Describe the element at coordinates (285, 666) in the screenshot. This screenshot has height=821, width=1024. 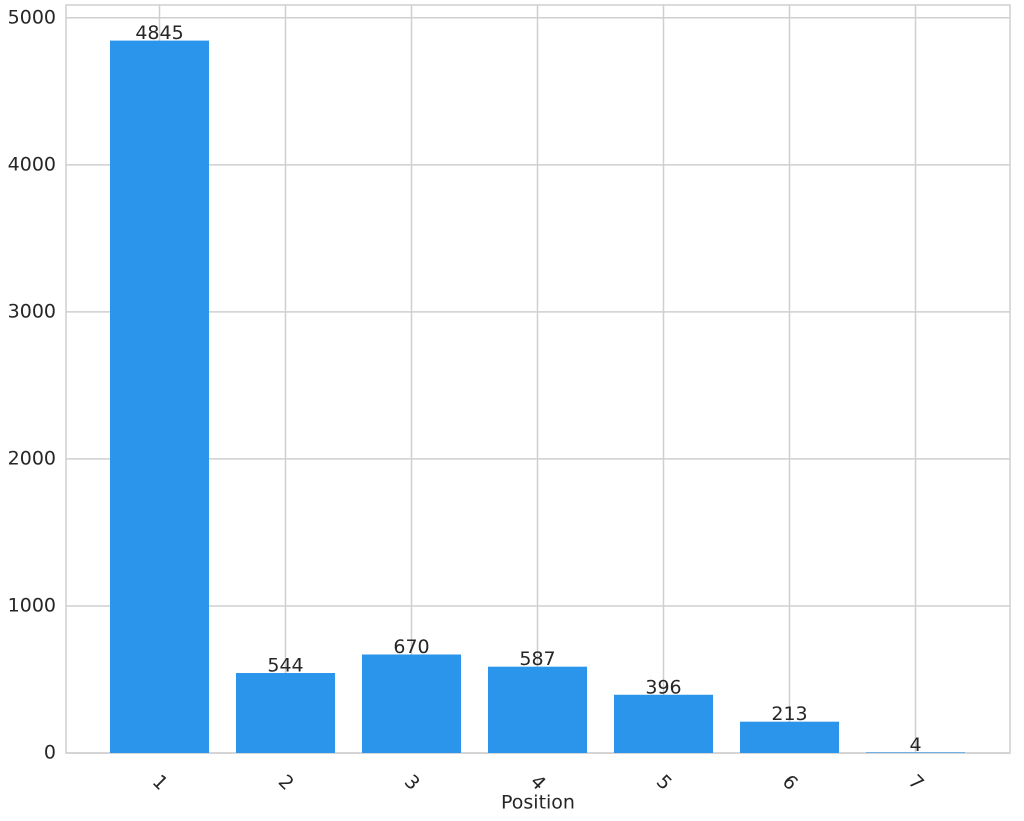
I see `value-label: 544` at that location.